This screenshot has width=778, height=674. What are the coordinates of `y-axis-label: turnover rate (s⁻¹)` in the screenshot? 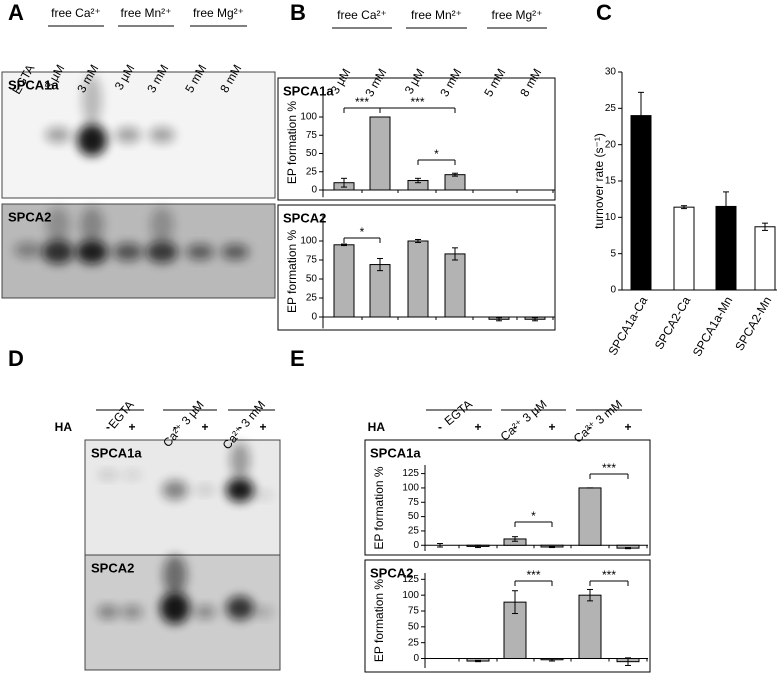 It's located at (599, 181).